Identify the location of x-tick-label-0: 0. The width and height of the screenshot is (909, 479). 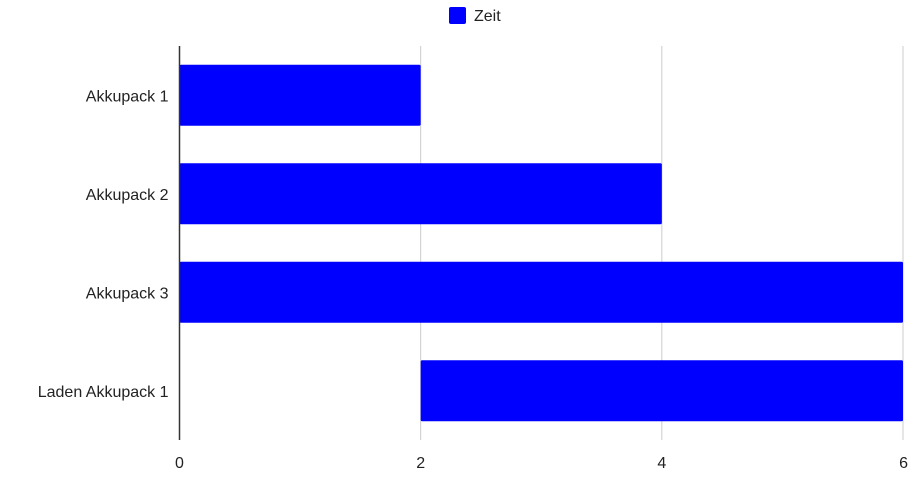
(179, 463).